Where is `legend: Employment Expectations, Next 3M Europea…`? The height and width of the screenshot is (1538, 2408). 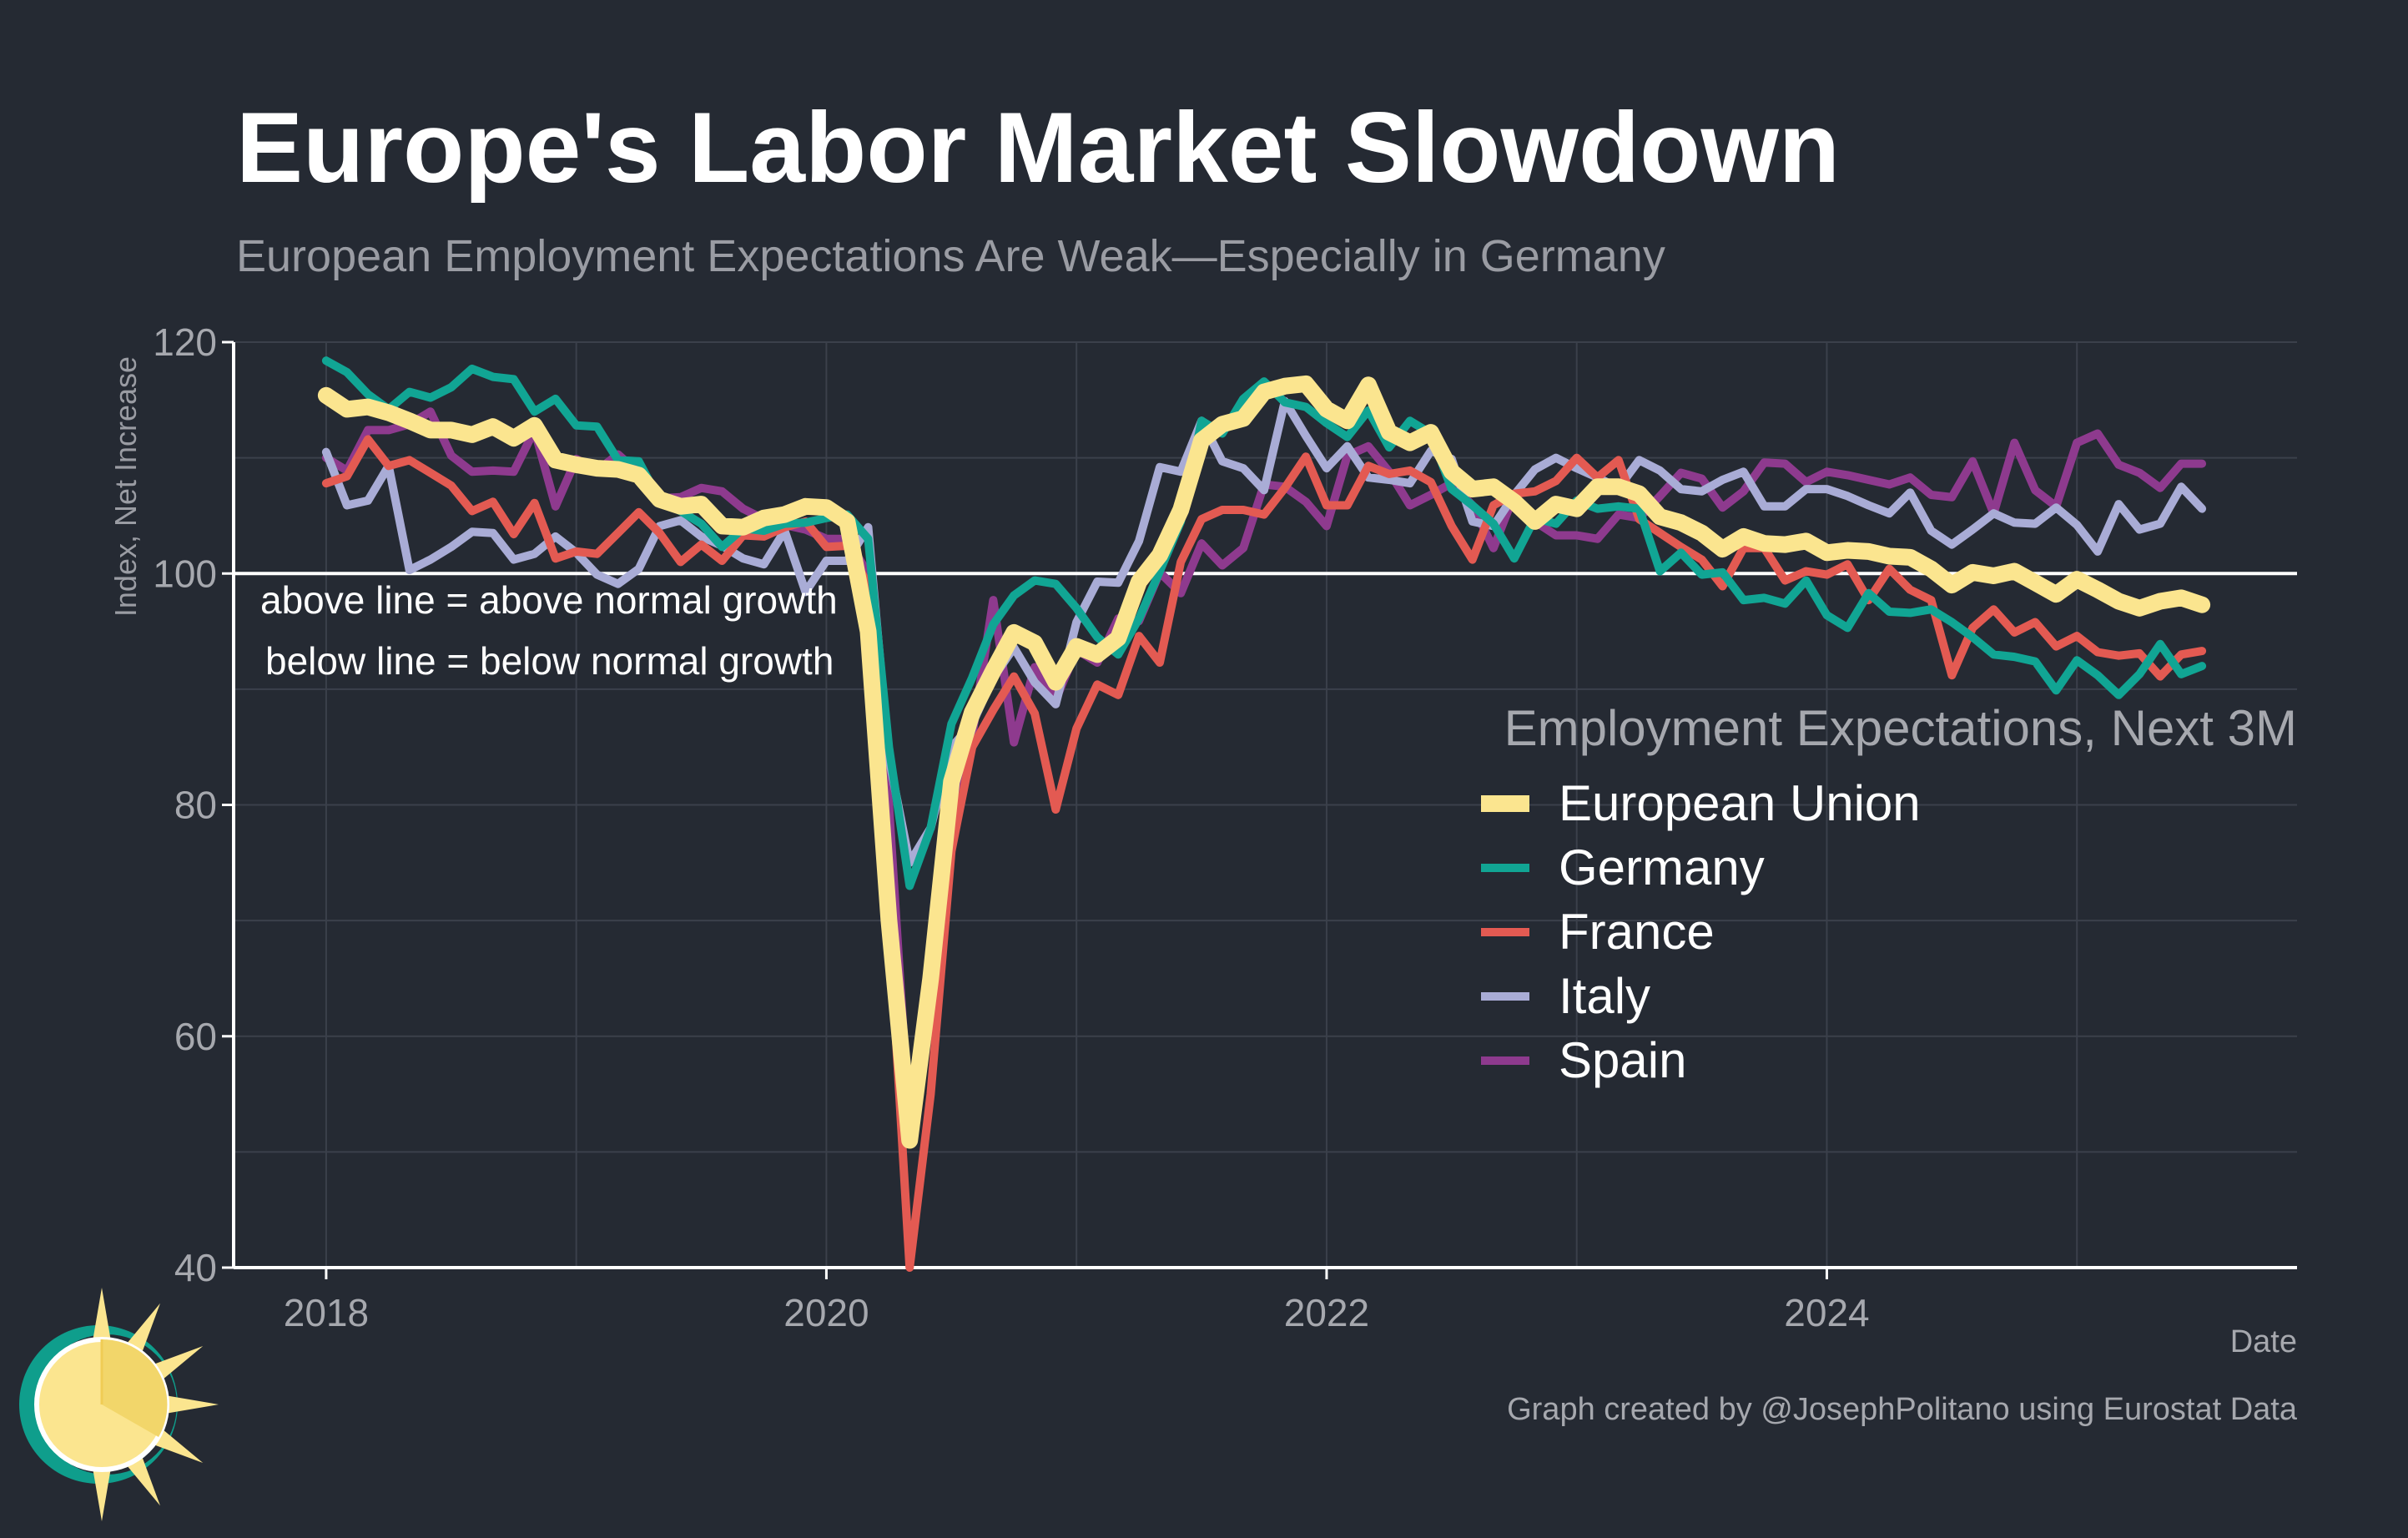
legend: Employment Expectations, Next 3M Europea… is located at coordinates (1889, 894).